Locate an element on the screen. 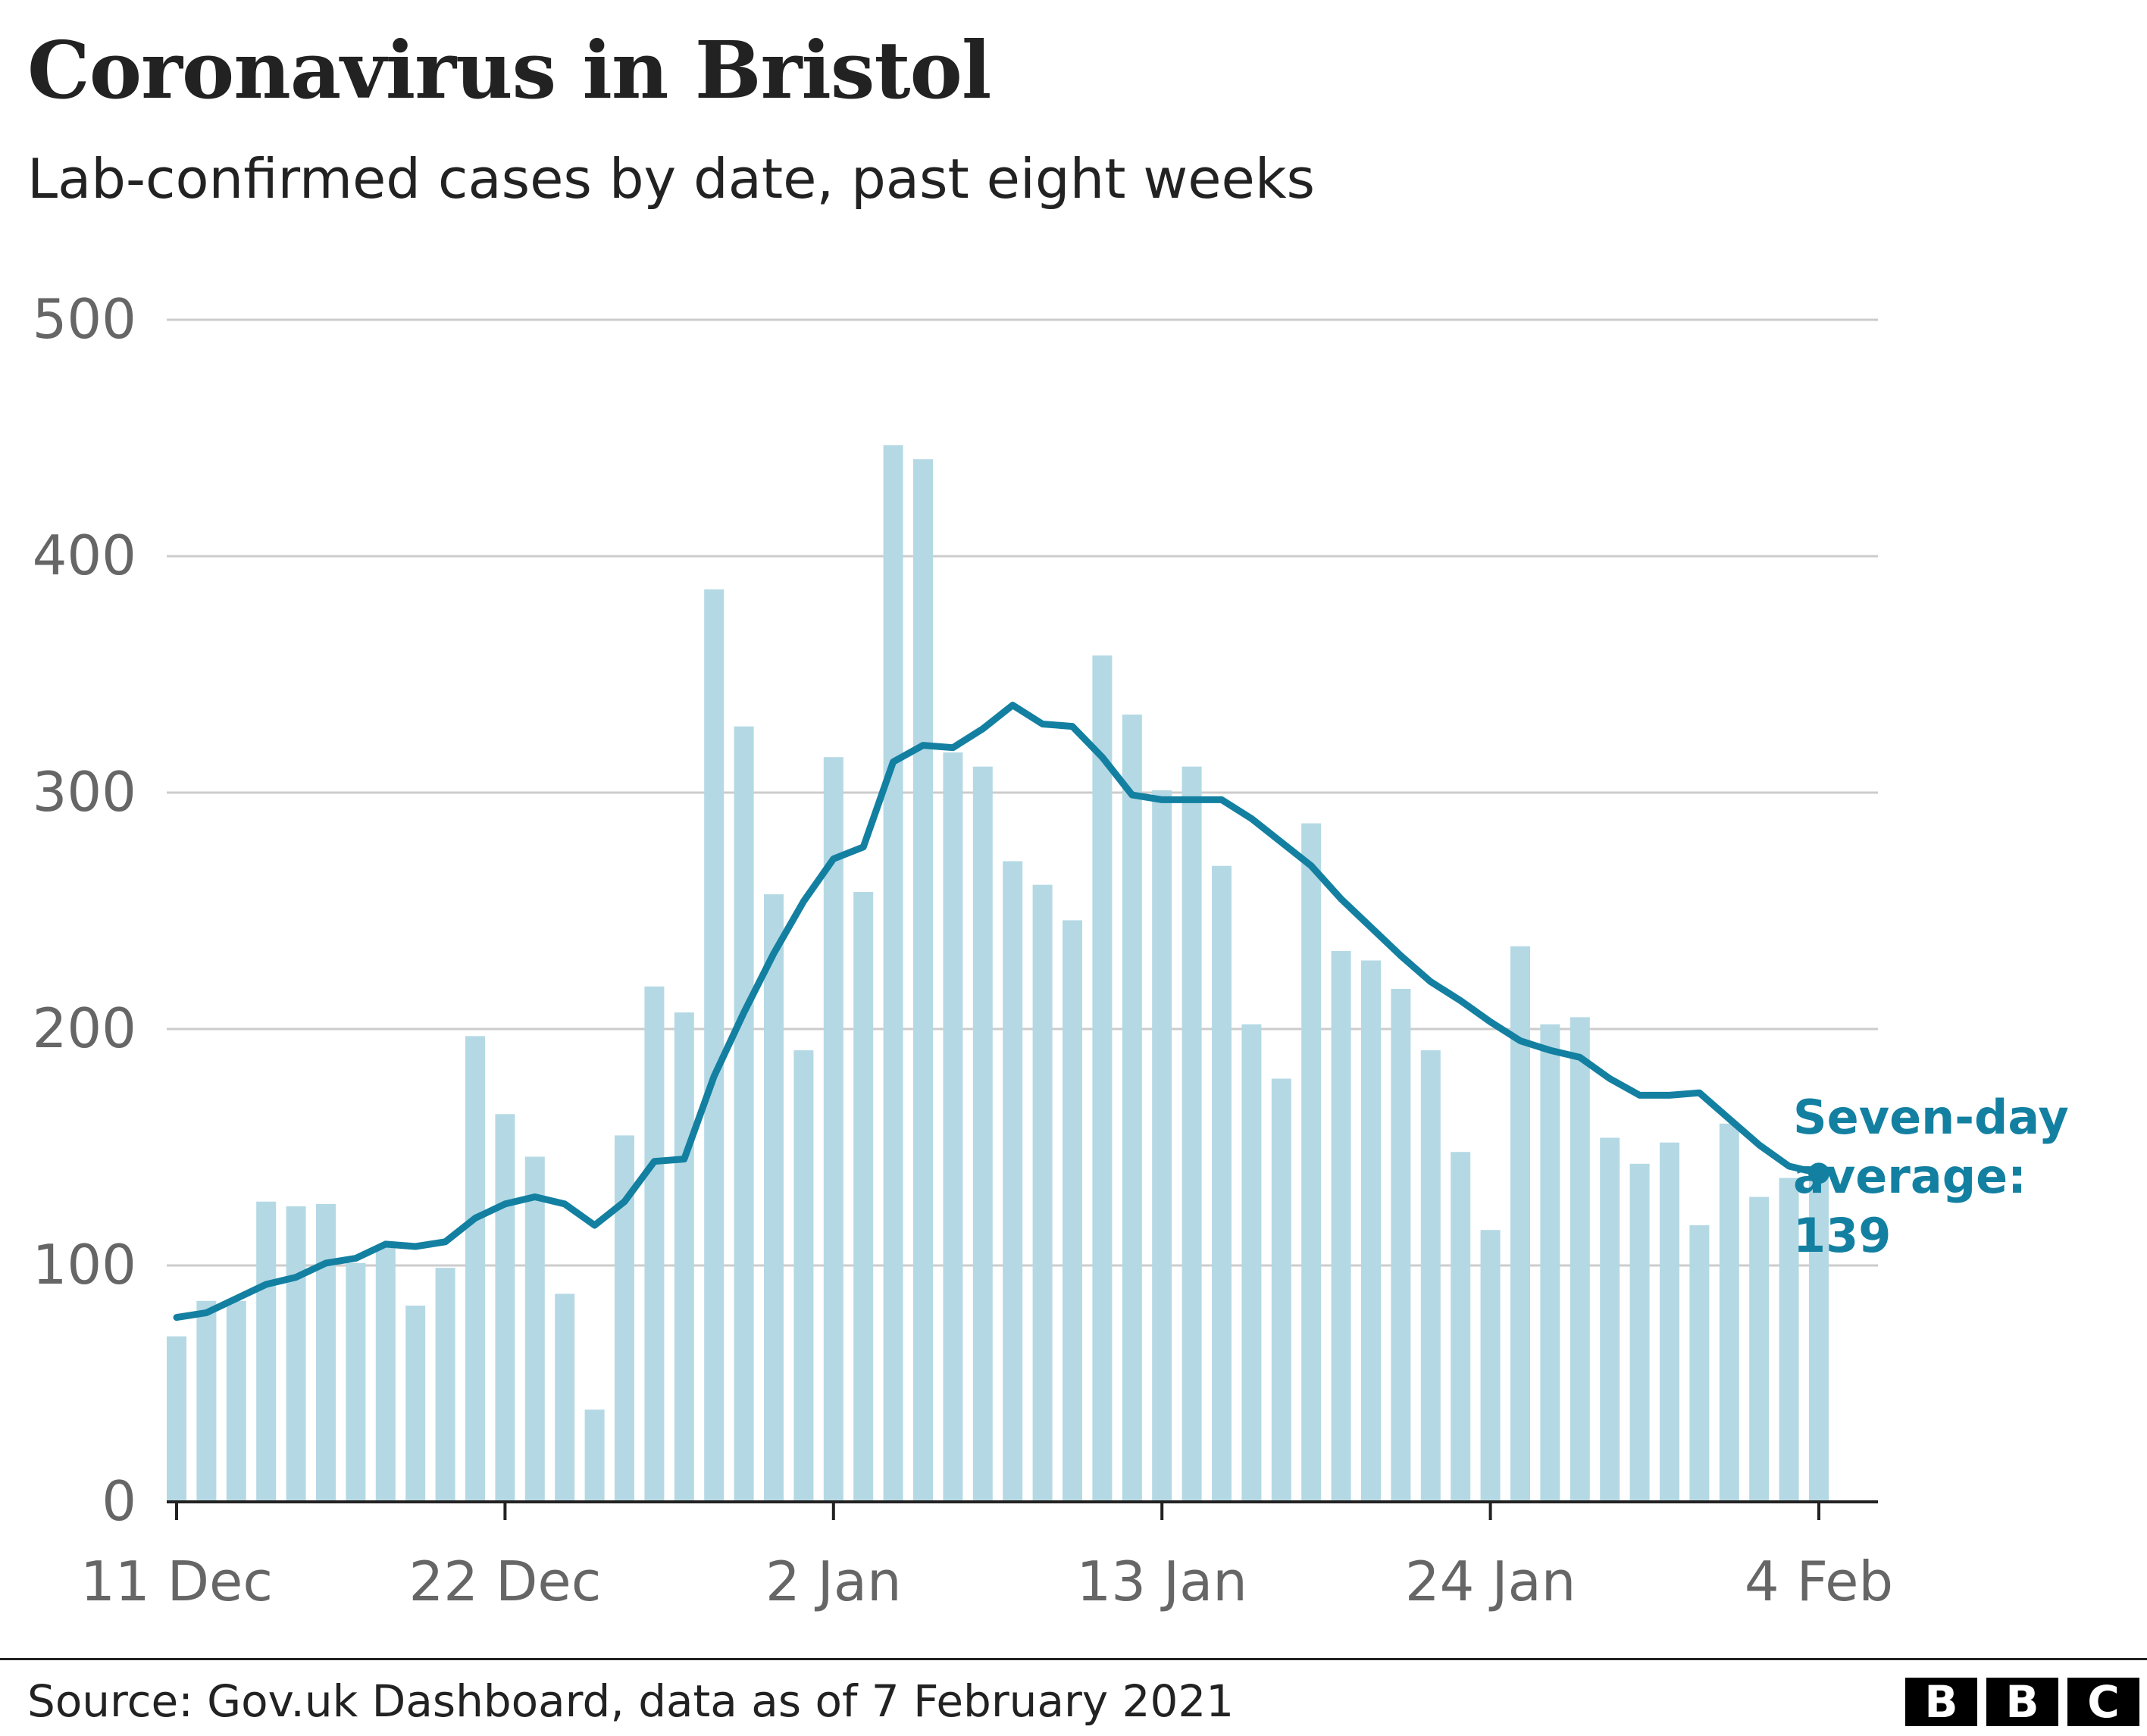 This screenshot has width=2147, height=1736. seven-day-average-annotation: Seven-day average: 139 is located at coordinates (1931, 1176).